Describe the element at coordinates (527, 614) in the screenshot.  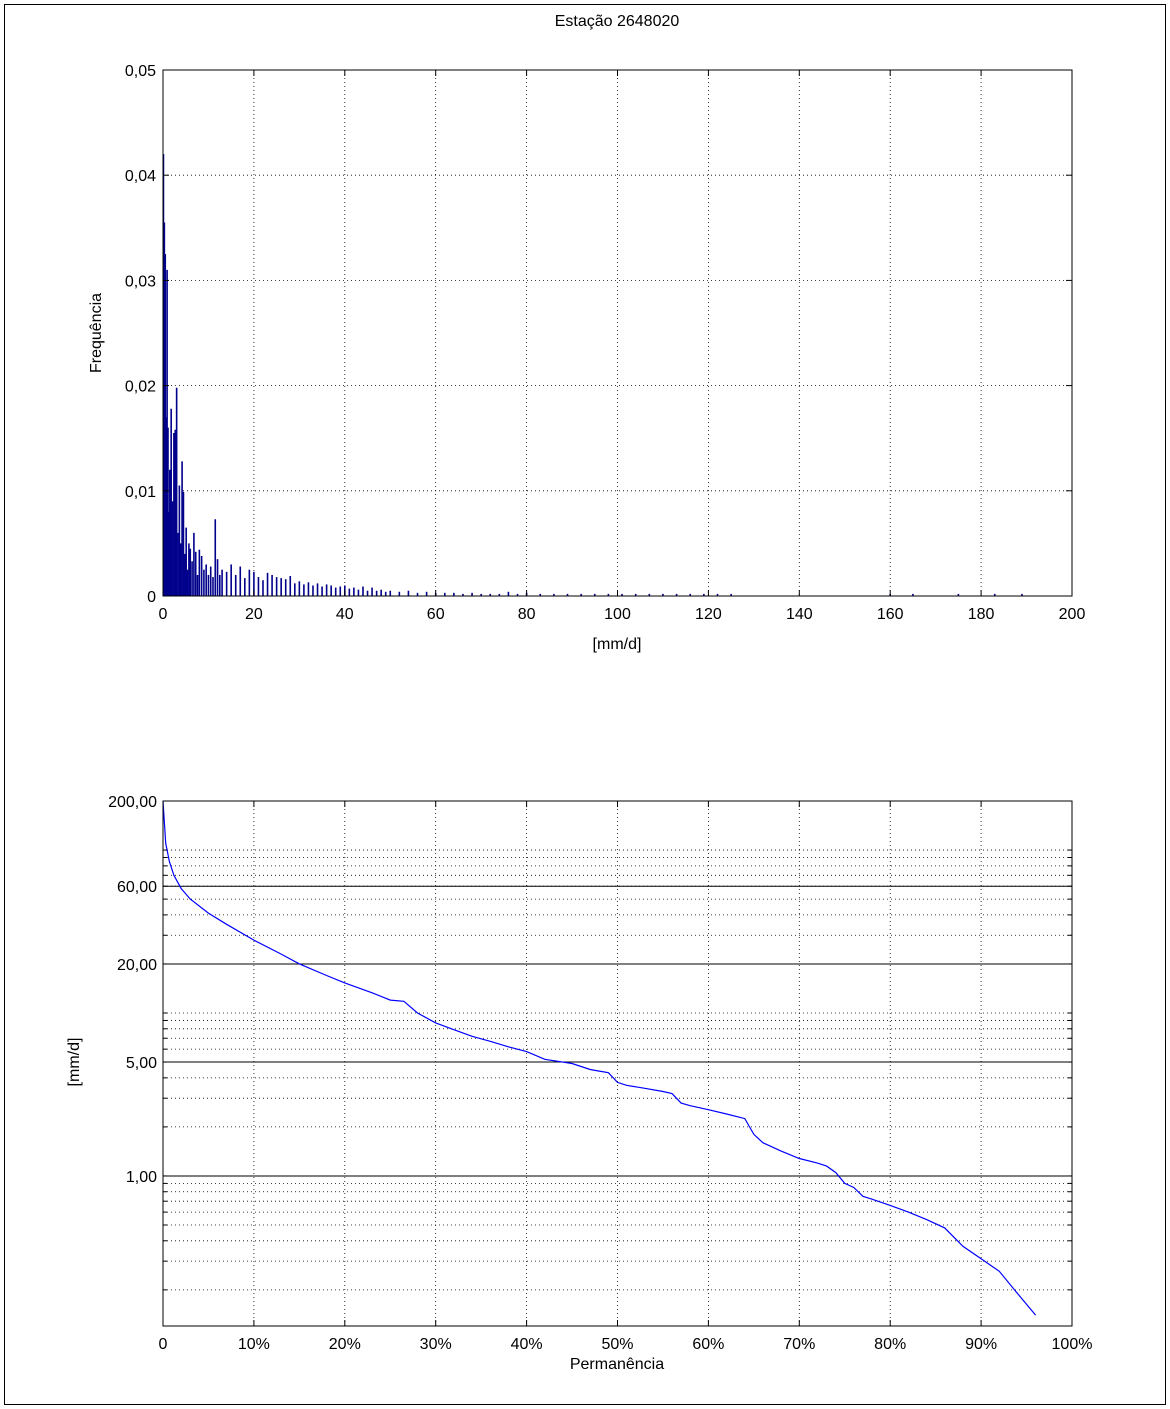
I see `histogram-x-tick-label: 80` at that location.